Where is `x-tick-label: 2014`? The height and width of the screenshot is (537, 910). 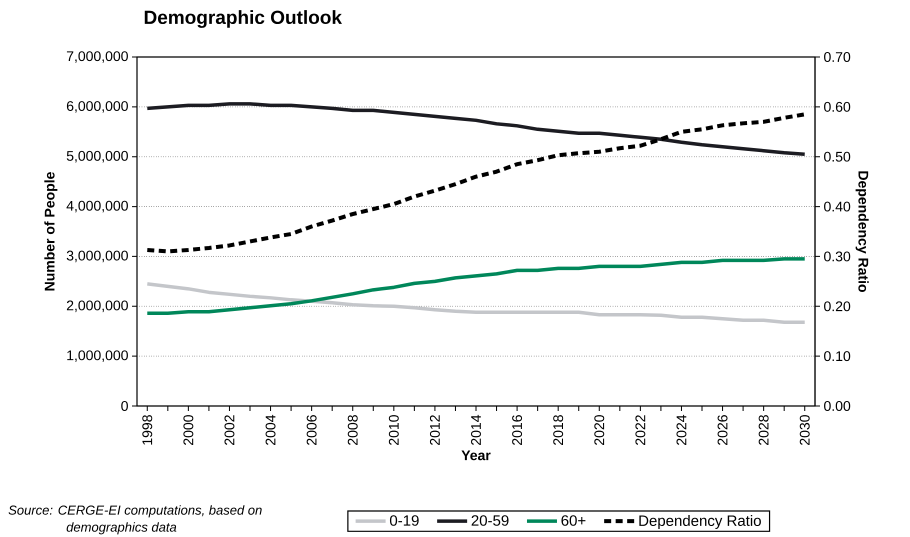 x-tick-label: 2014 is located at coordinates (476, 429).